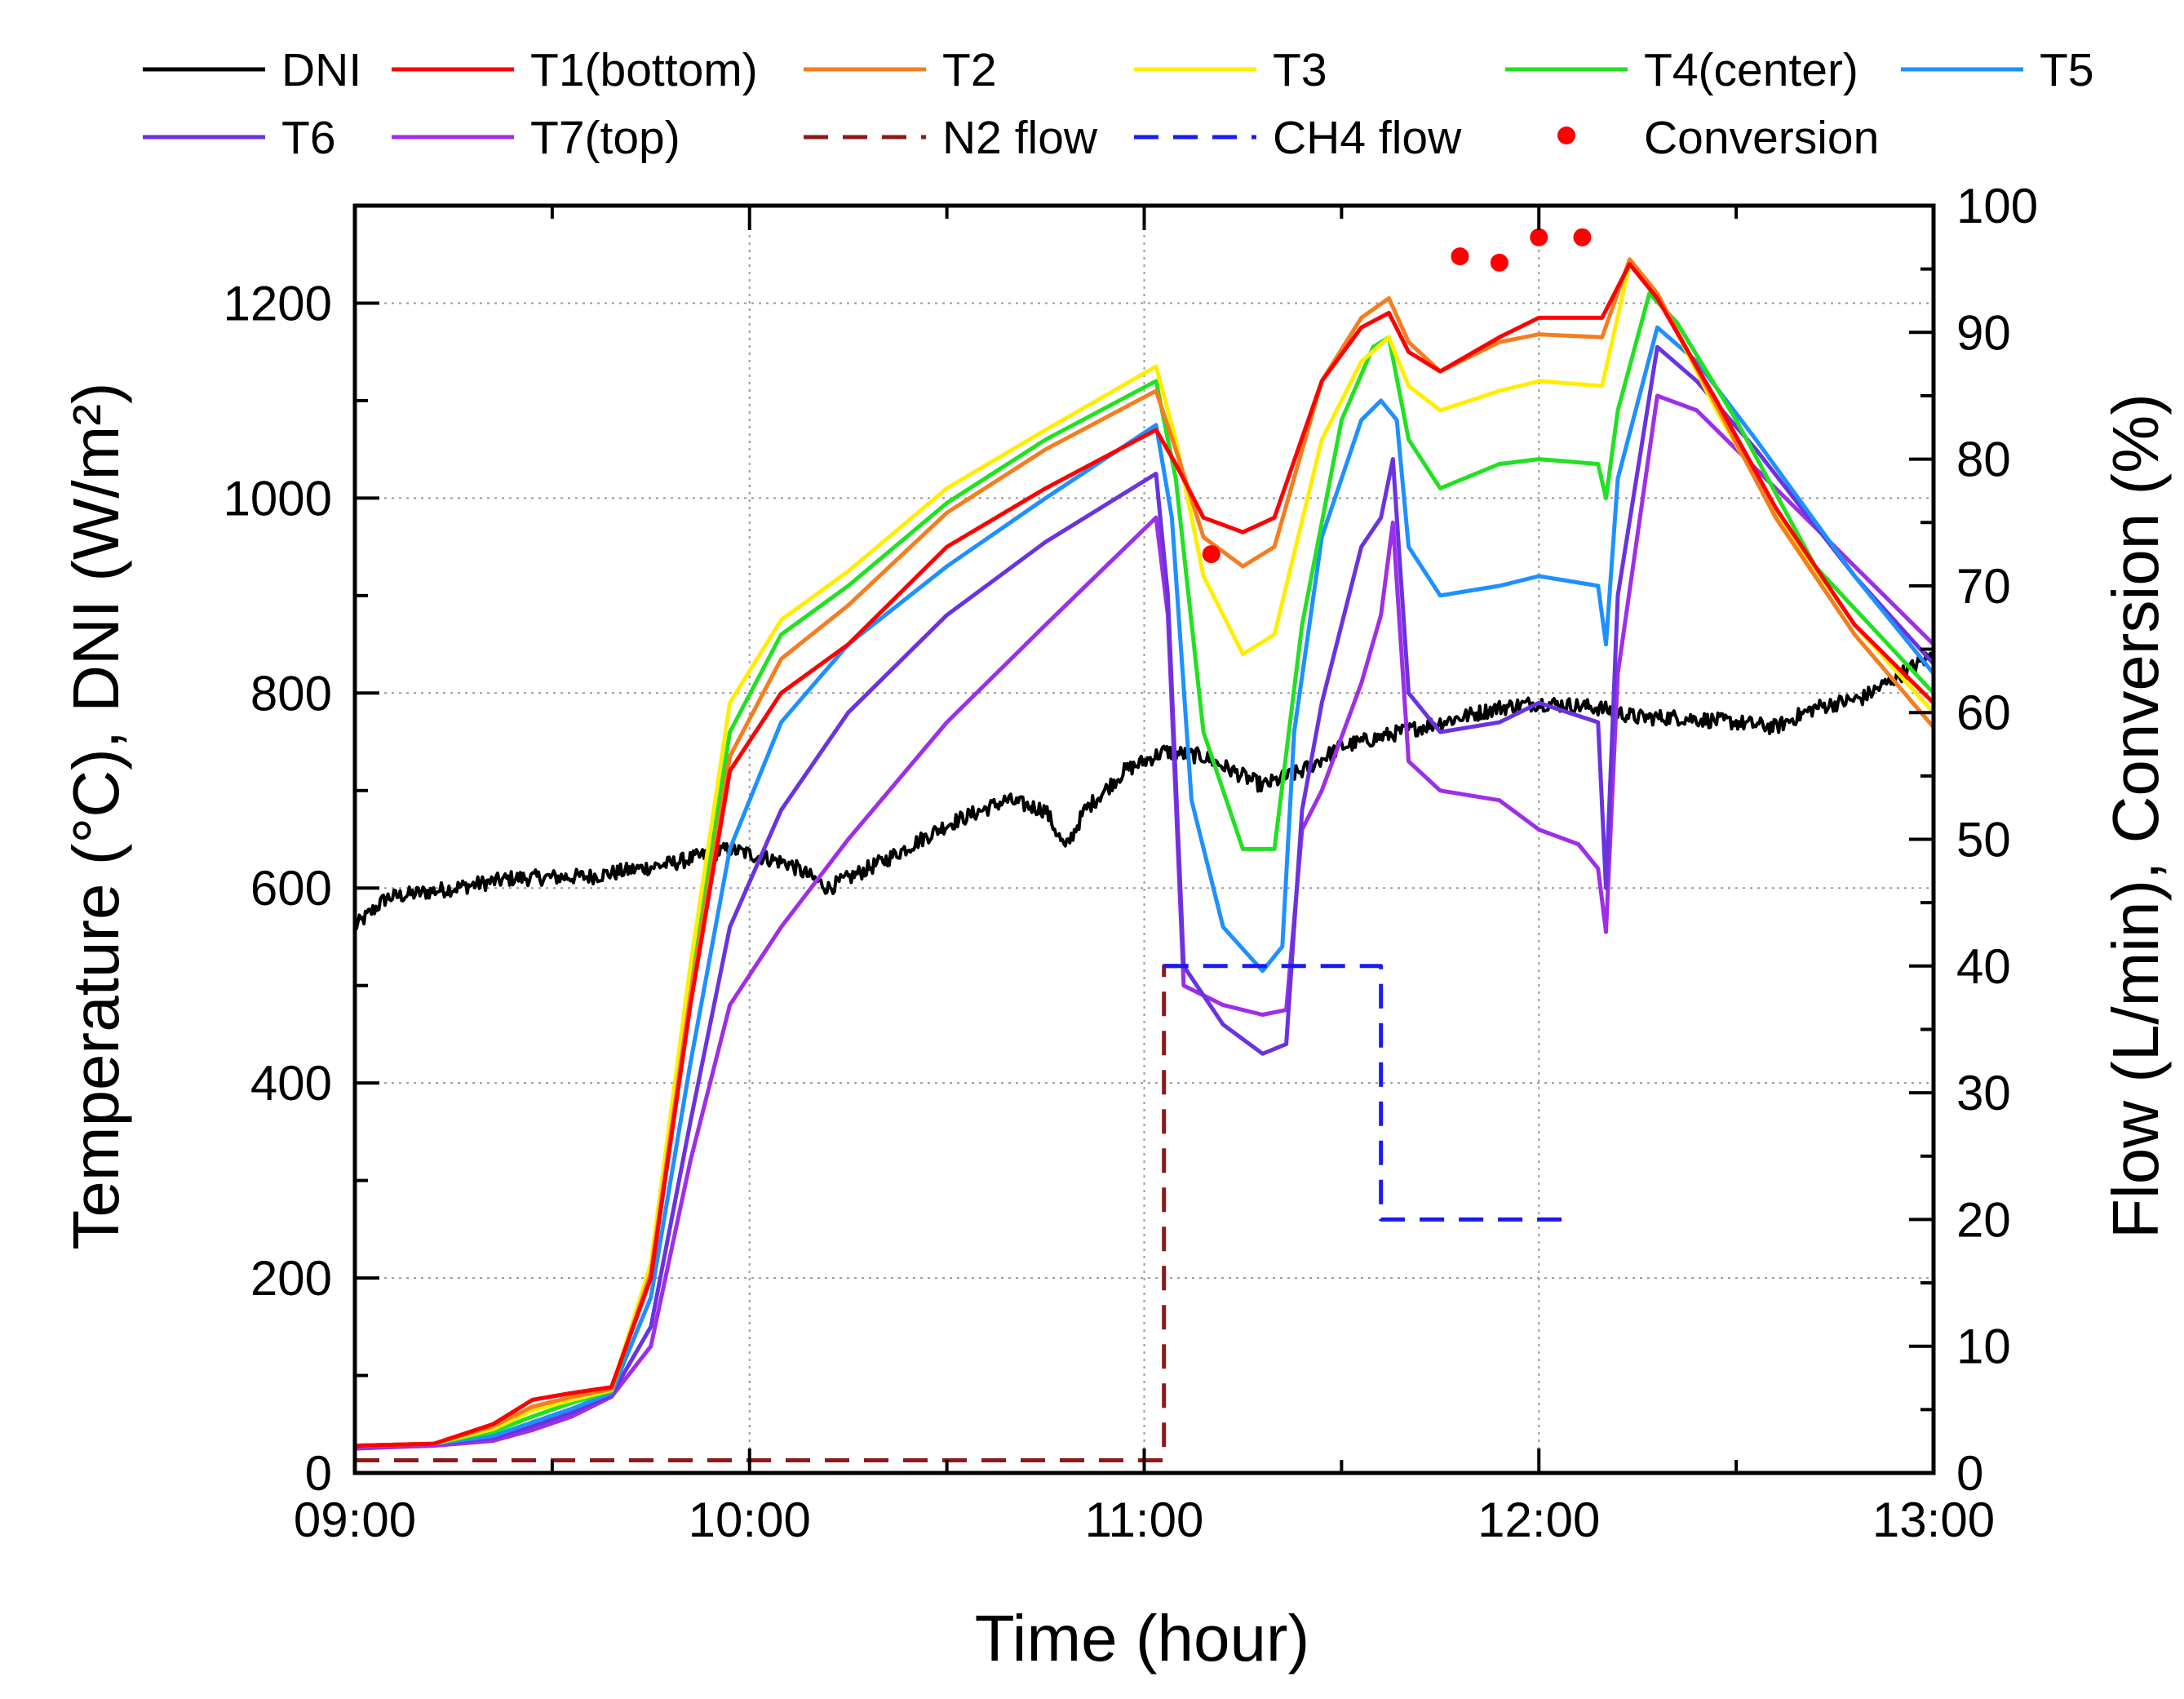 The height and width of the screenshot is (1699, 2184). What do you see at coordinates (970, 70) in the screenshot?
I see `legend-label-t2: T2` at bounding box center [970, 70].